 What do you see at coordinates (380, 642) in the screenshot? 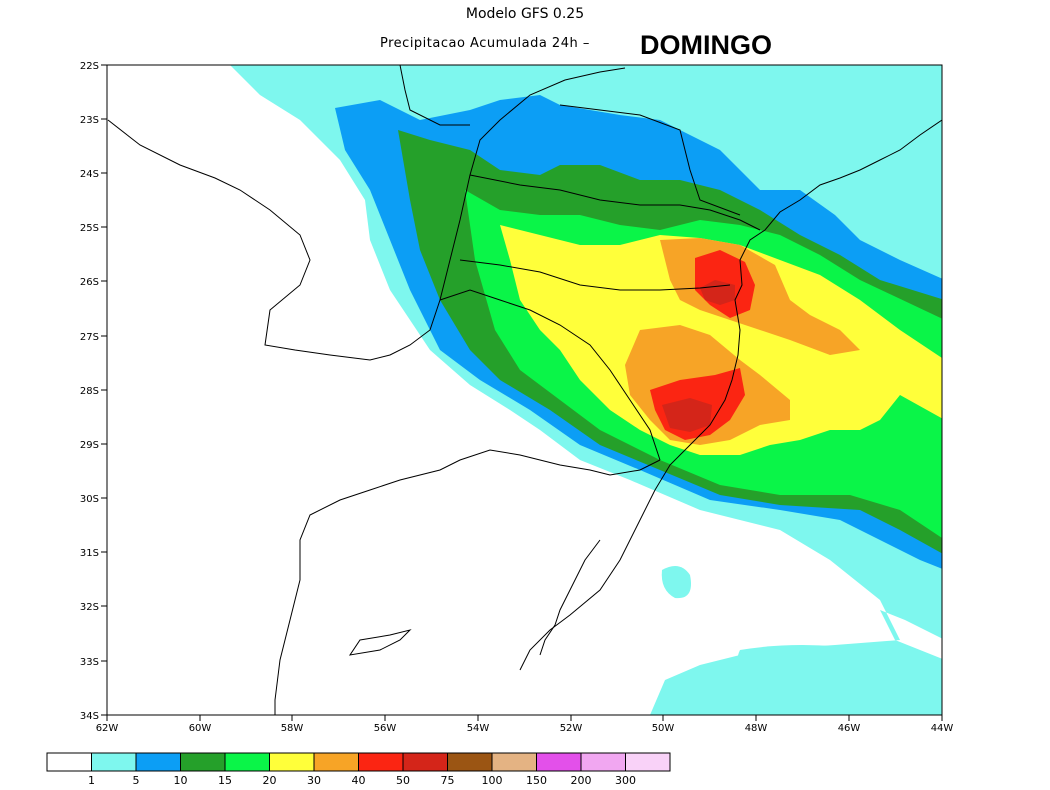
I see `river-plata` at bounding box center [380, 642].